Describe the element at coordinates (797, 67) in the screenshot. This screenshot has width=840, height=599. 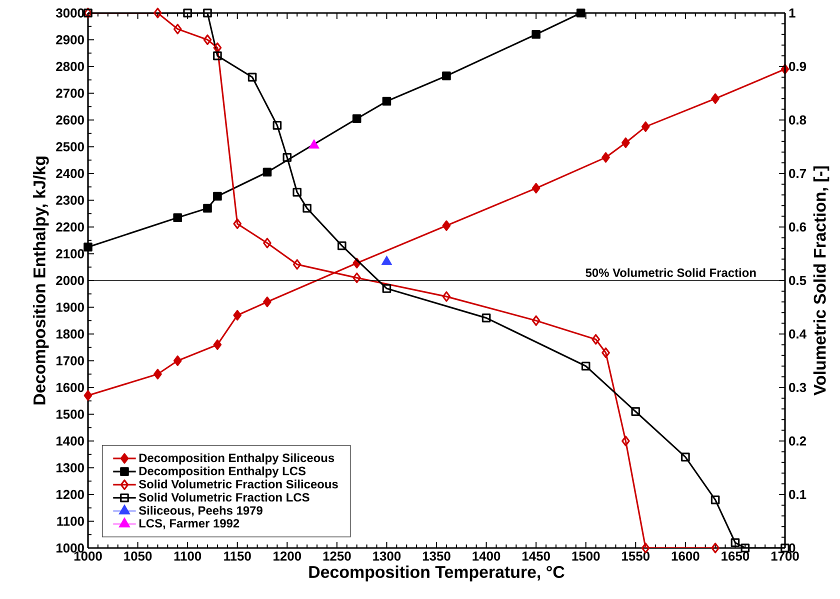
I see `y2-tick-label: 0.9` at that location.